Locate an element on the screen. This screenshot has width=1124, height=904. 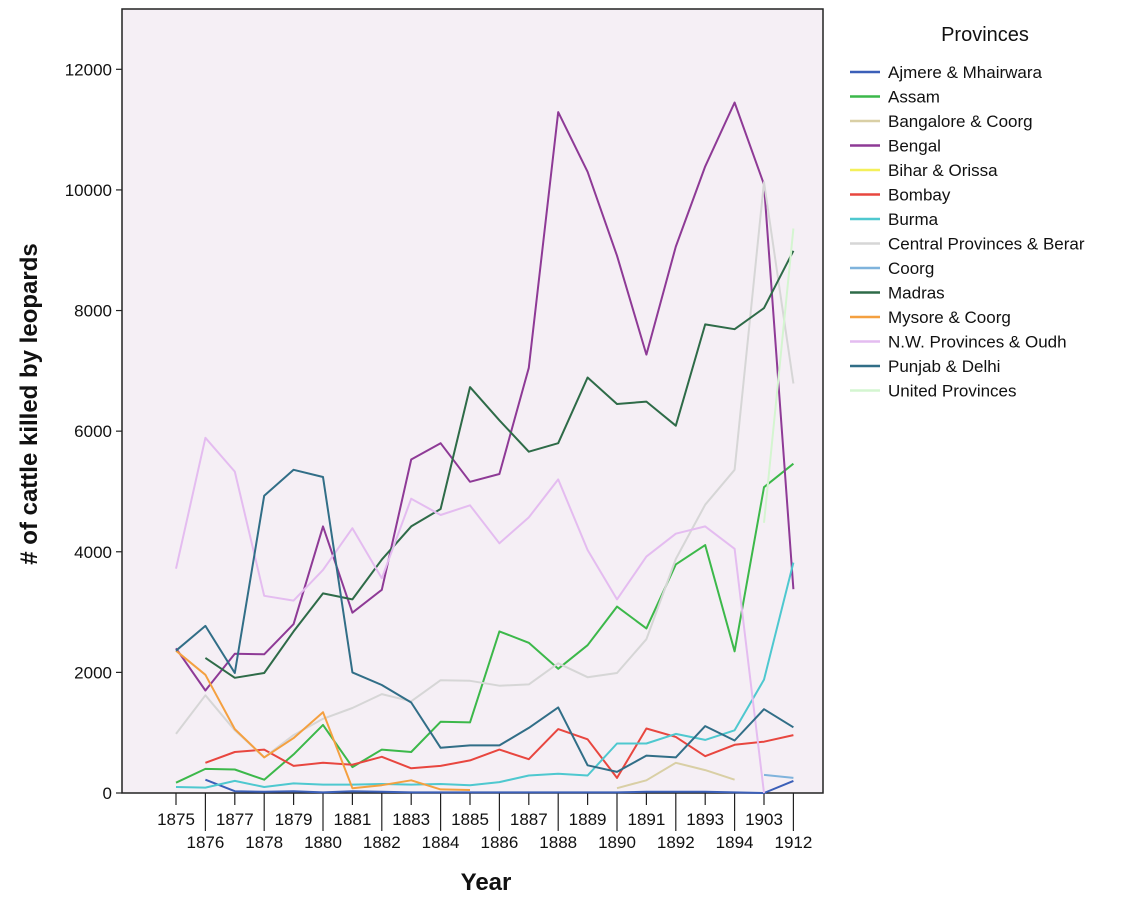
y-tick-label: 0 is located at coordinates (107, 793).